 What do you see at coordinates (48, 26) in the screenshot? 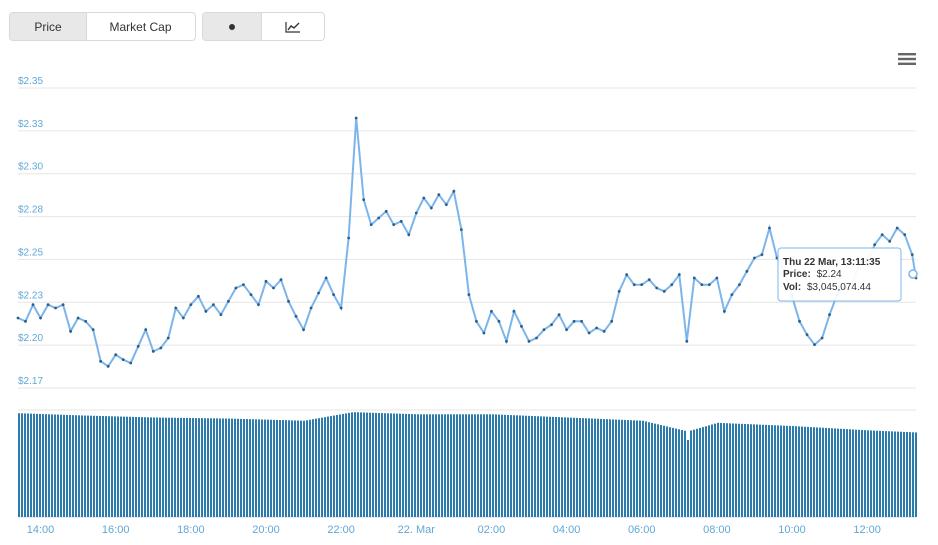
I see `price-button: Price` at bounding box center [48, 26].